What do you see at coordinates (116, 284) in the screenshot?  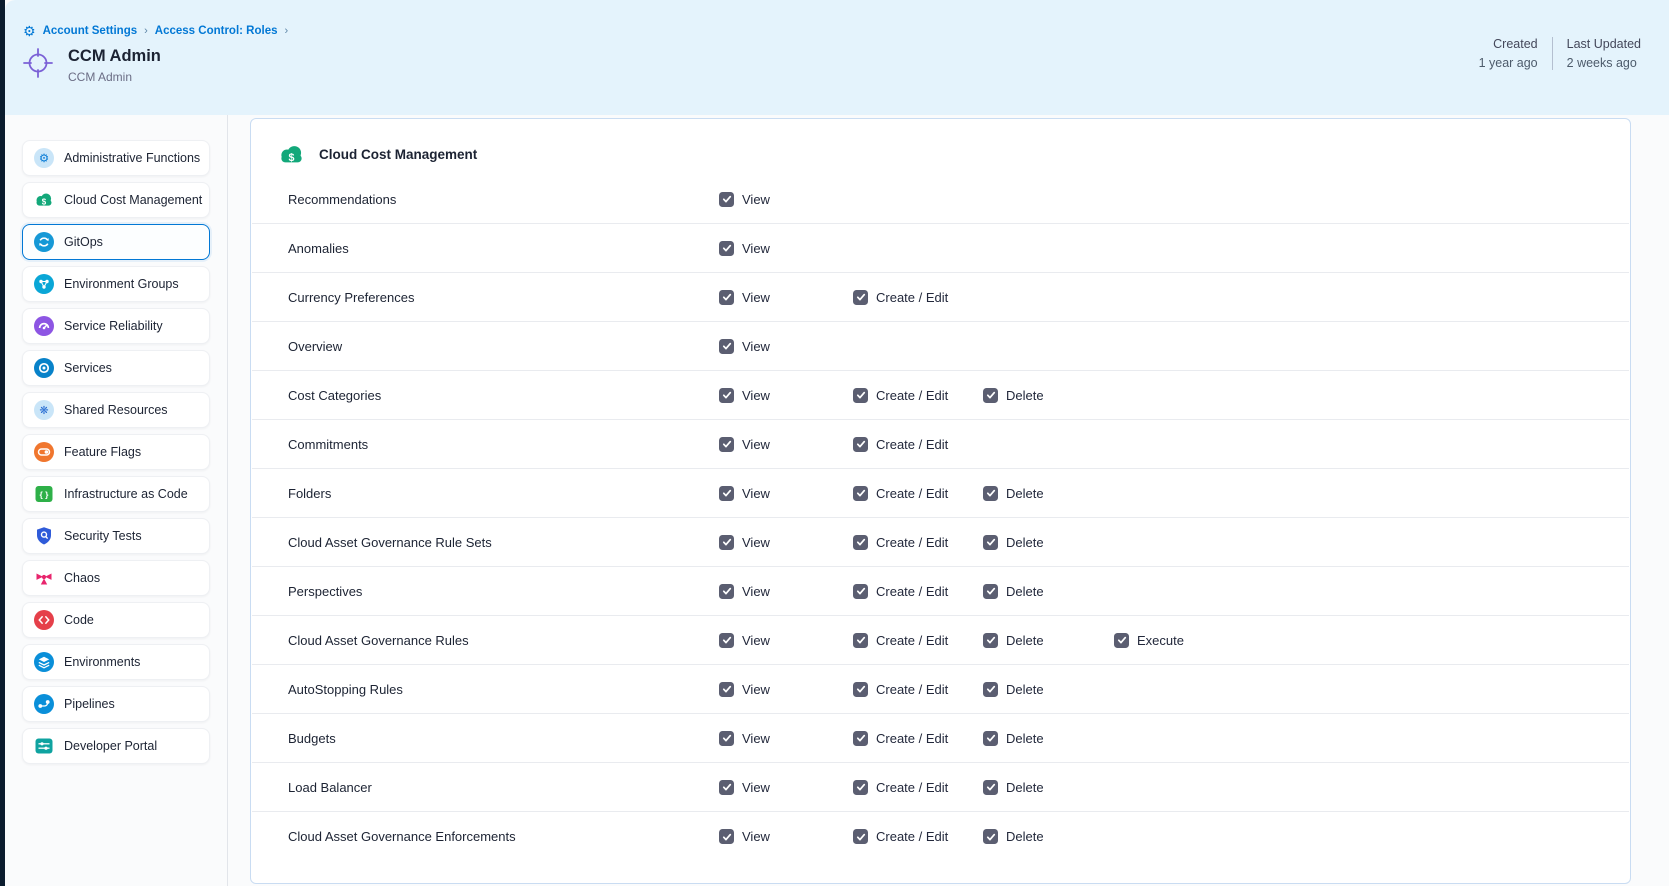 I see `sidebar-item-environment-groups: Environment Groups` at bounding box center [116, 284].